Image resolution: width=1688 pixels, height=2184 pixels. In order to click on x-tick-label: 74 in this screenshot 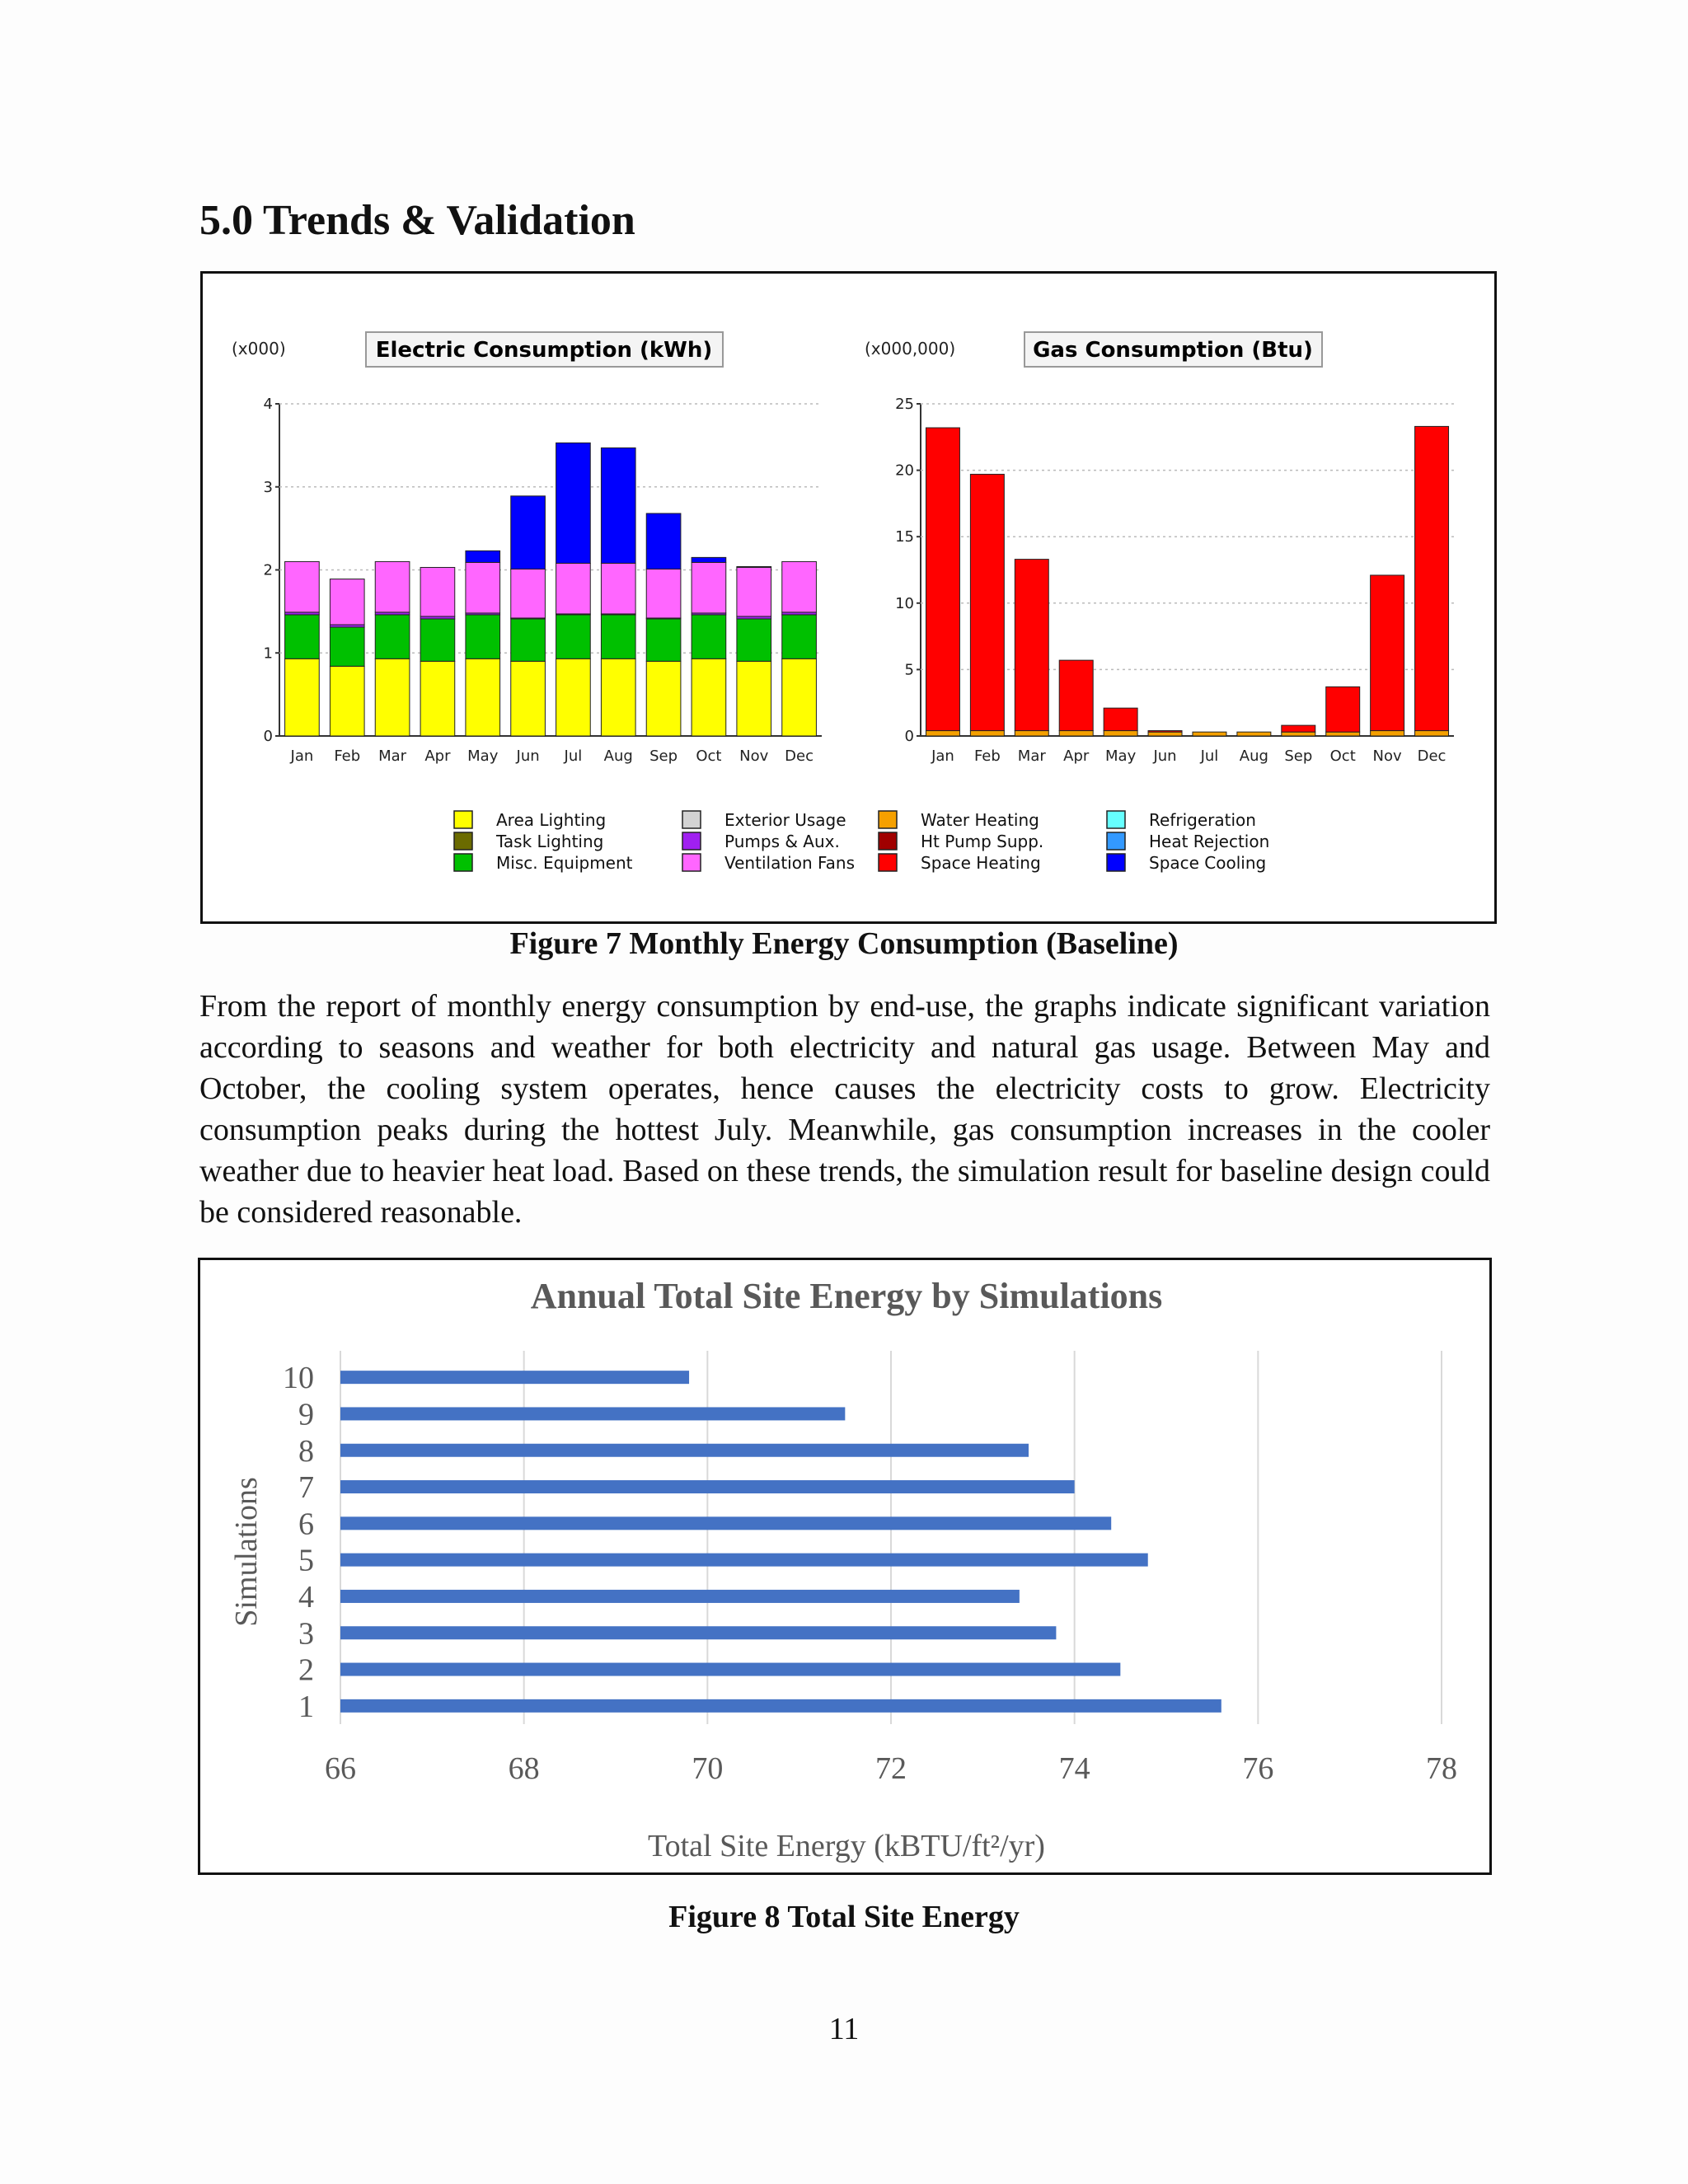, I will do `click(1074, 1768)`.